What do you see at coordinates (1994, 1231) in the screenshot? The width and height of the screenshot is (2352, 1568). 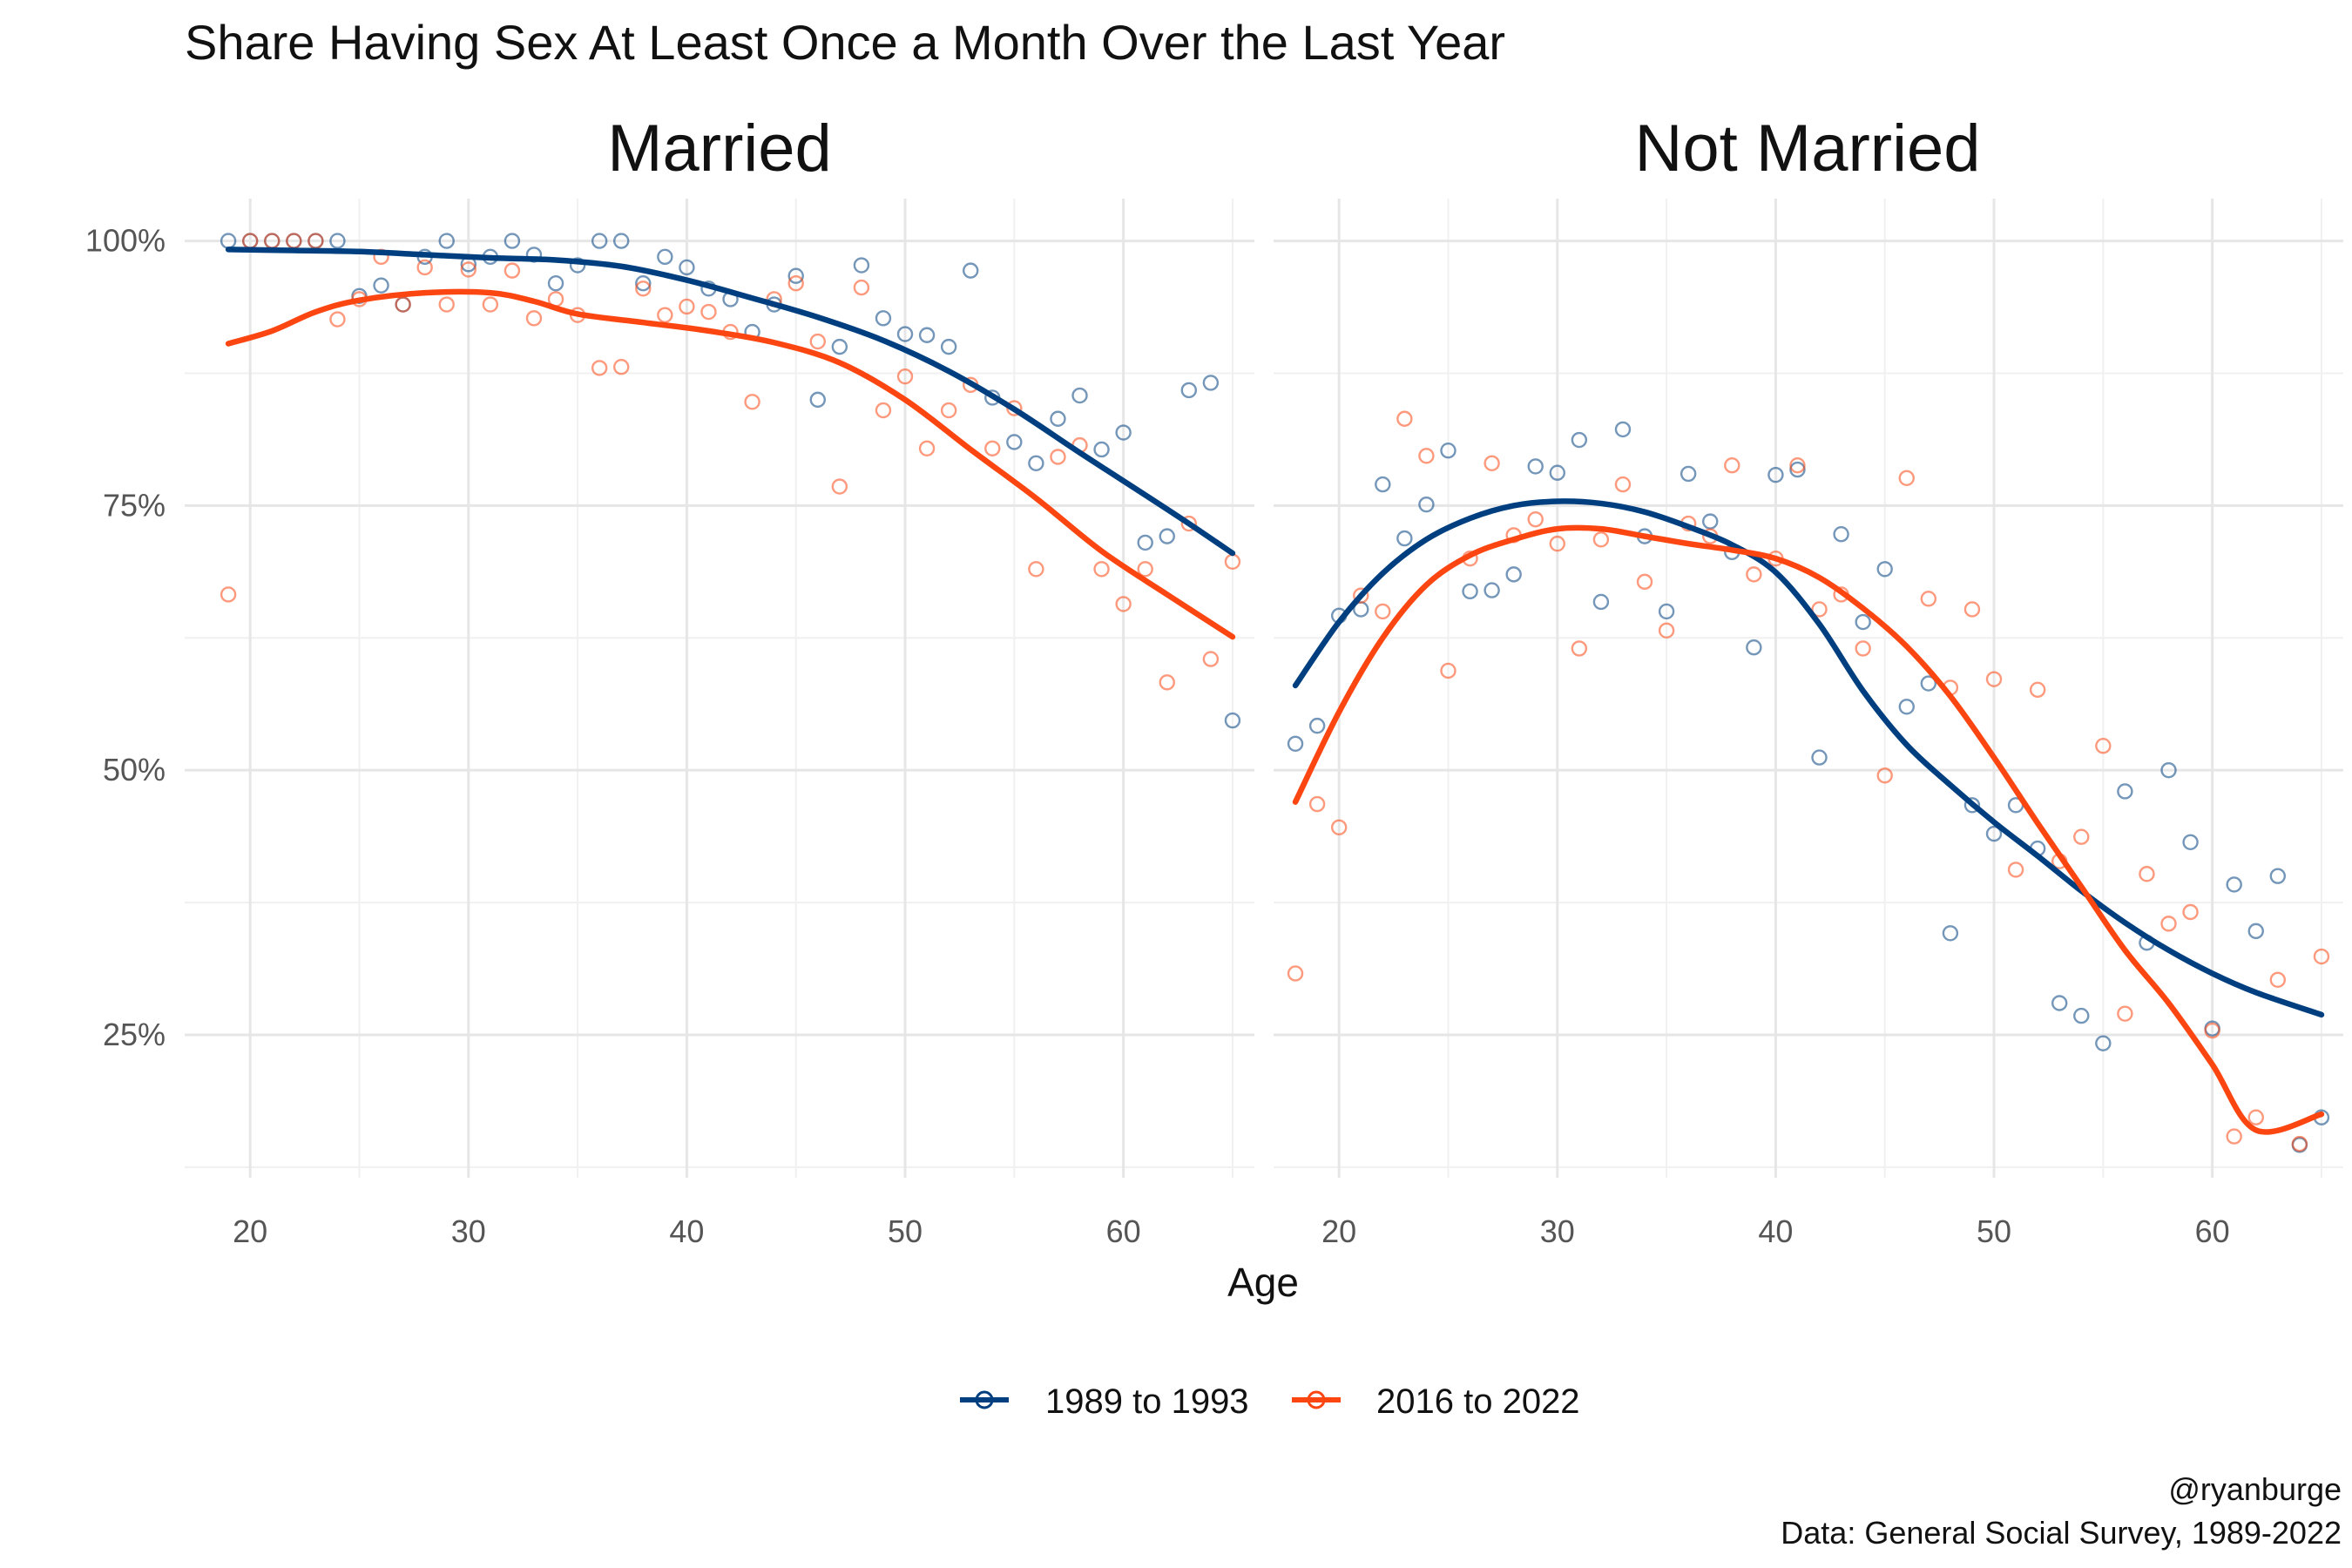 I see `not-married-x-tick-label: 50` at bounding box center [1994, 1231].